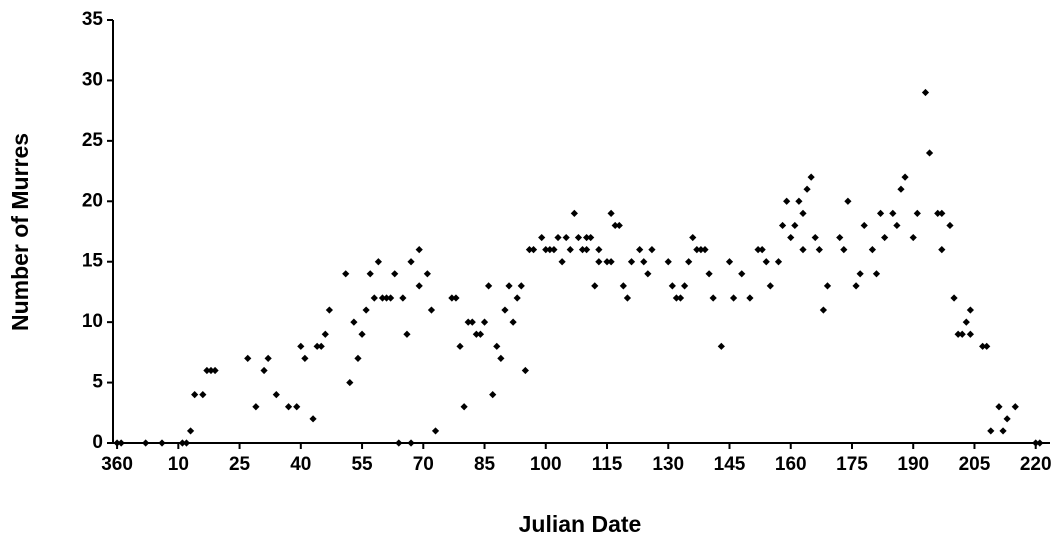 Image resolution: width=1062 pixels, height=545 pixels. Describe the element at coordinates (240, 464) in the screenshot. I see `x-tick-label: 25` at that location.